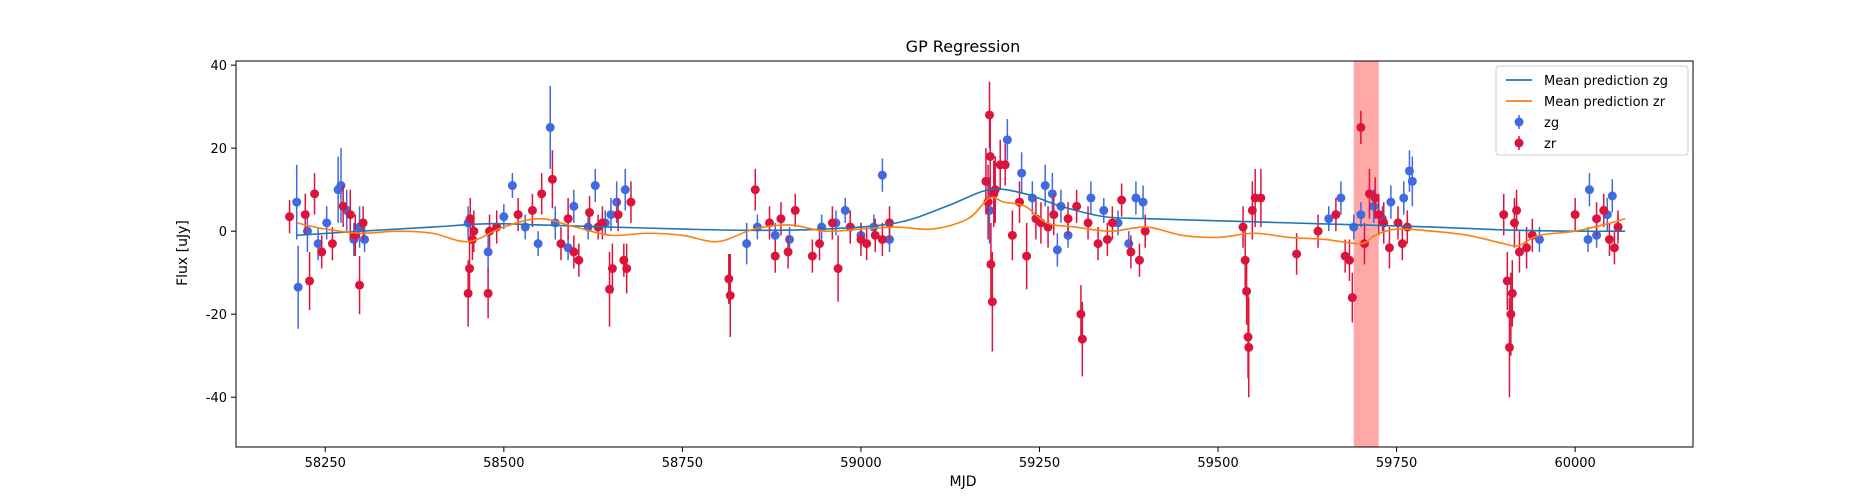 This screenshot has height=500, width=1875. I want to click on x-tick-label: 59250, so click(1039, 463).